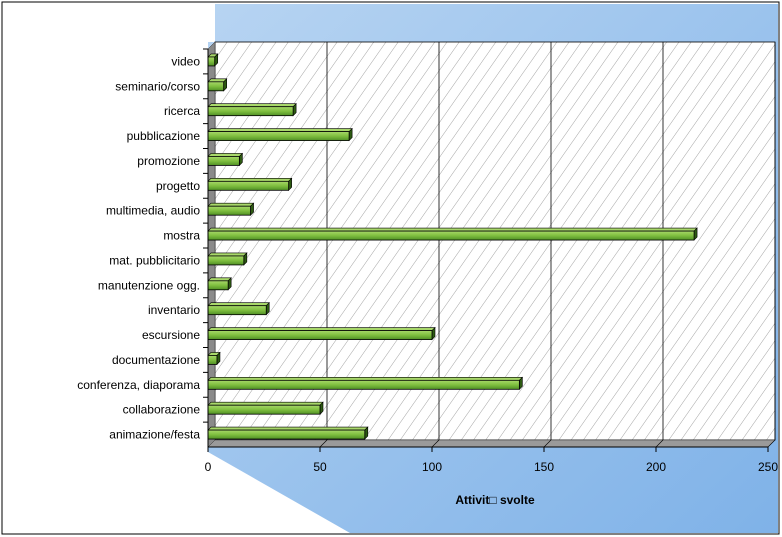 Image resolution: width=782 pixels, height=537 pixels. I want to click on x-tick-label: 50, so click(320, 467).